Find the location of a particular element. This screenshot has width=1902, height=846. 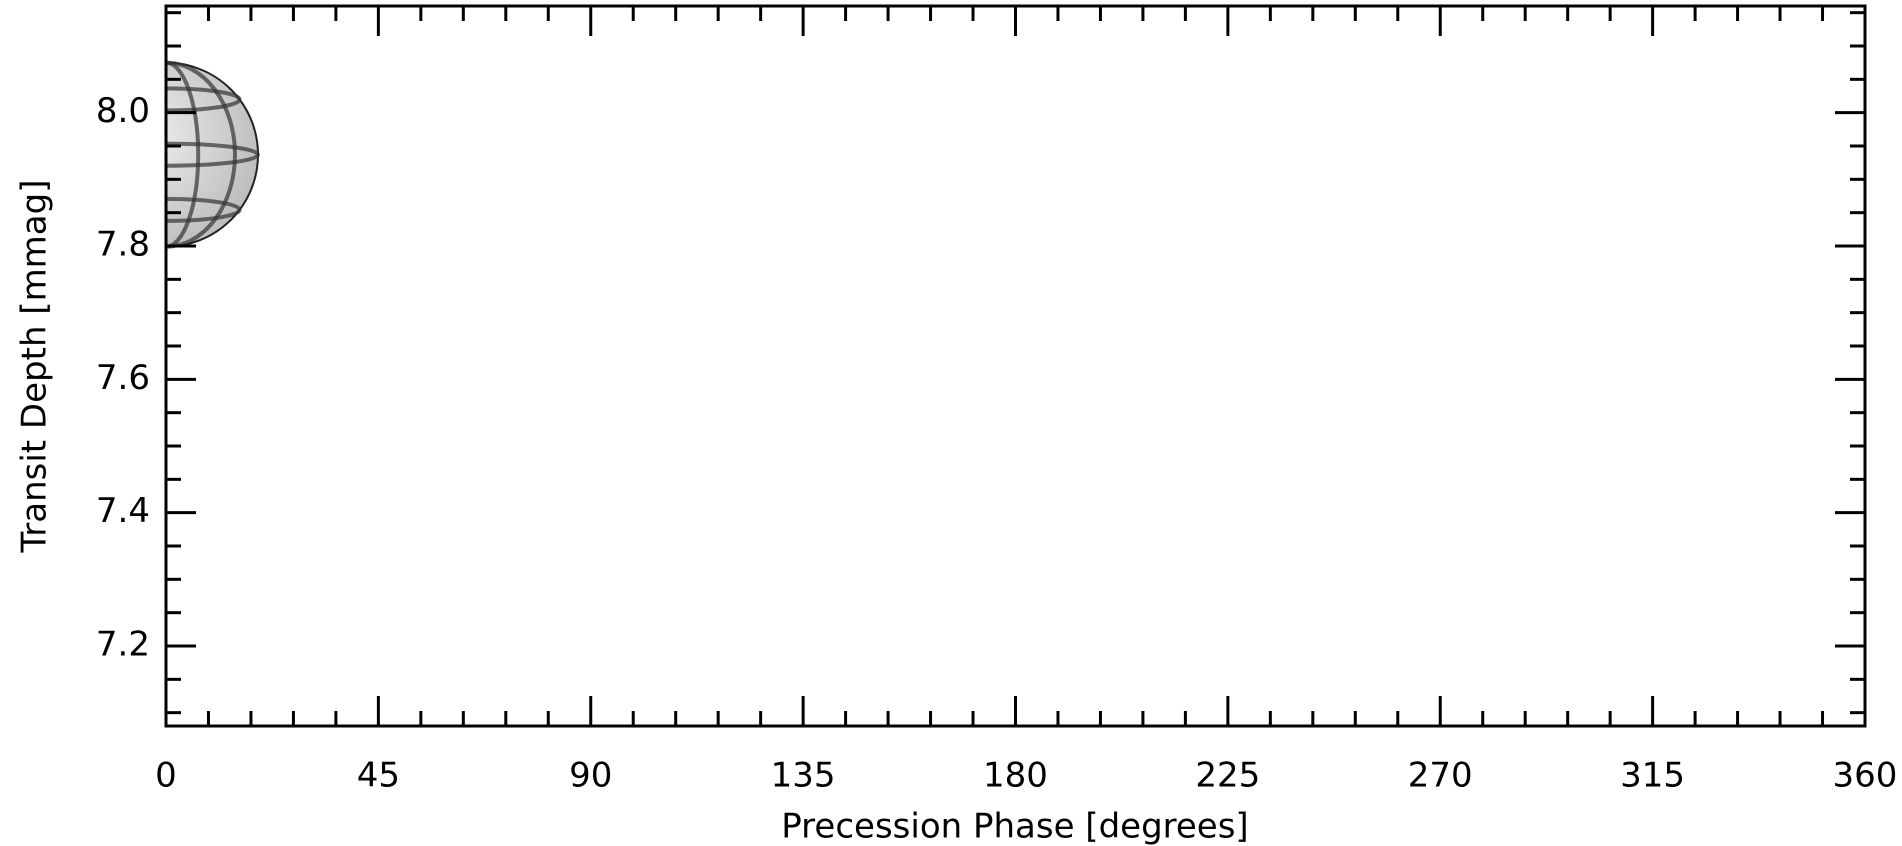

plot-area is located at coordinates (213, 154).